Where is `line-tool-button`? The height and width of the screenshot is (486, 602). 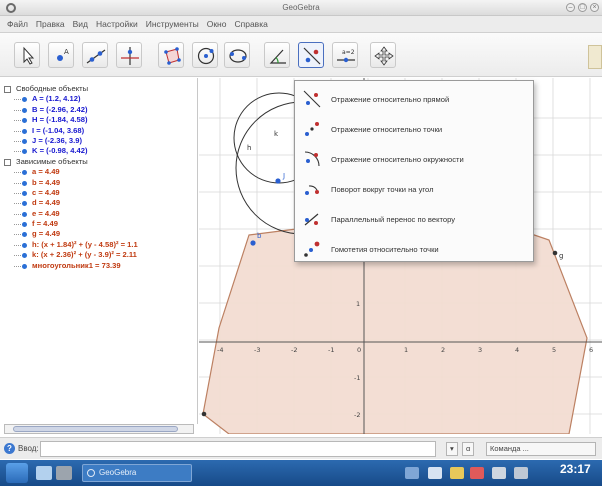
line-tool-button is located at coordinates (95, 55).